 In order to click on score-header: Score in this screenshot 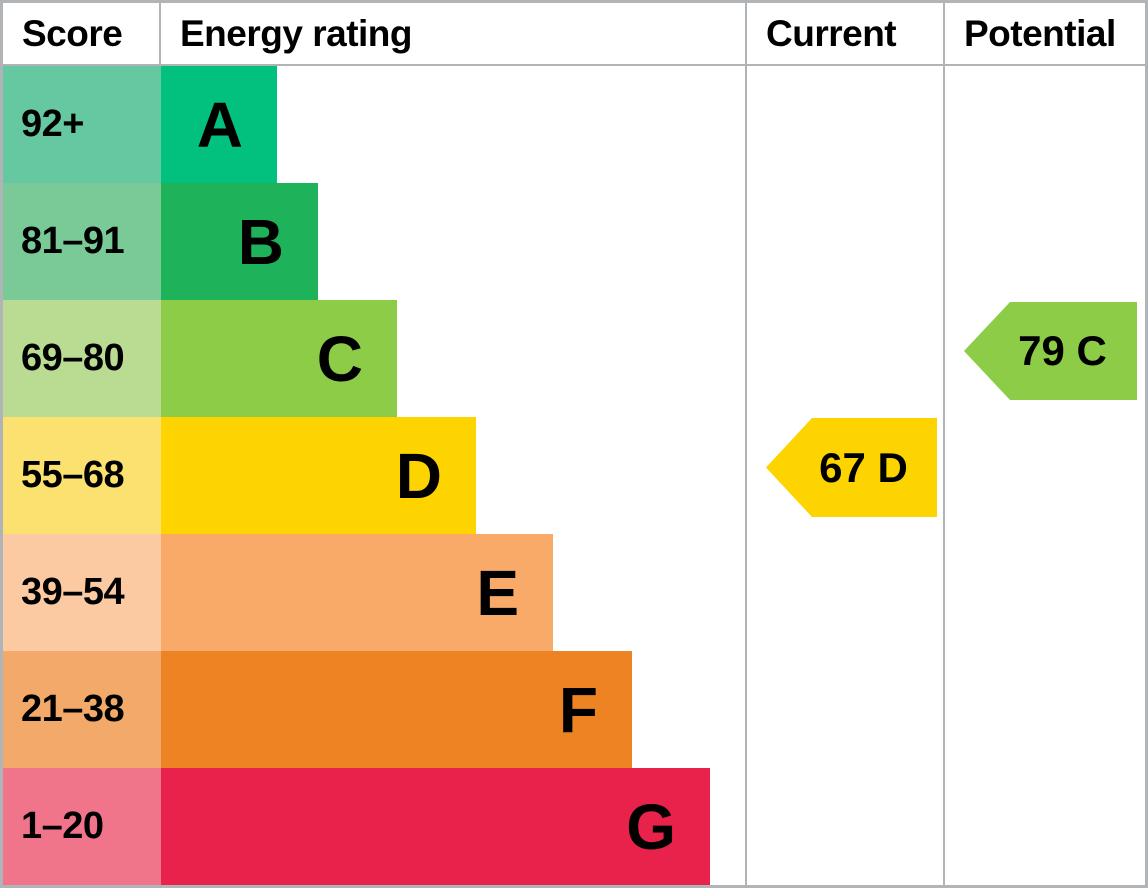, I will do `click(82, 34)`.